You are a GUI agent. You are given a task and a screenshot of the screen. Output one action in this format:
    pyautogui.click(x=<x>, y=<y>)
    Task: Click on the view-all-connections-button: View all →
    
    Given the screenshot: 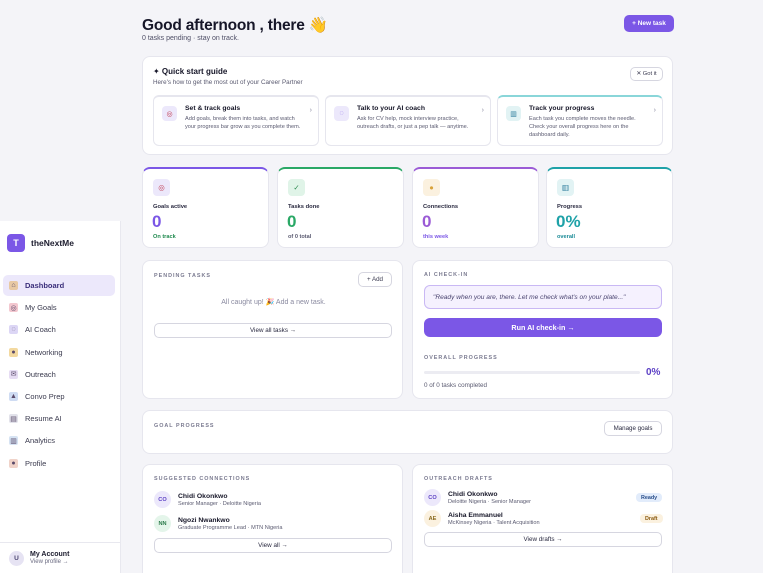 What is the action you would take?
    pyautogui.click(x=273, y=545)
    